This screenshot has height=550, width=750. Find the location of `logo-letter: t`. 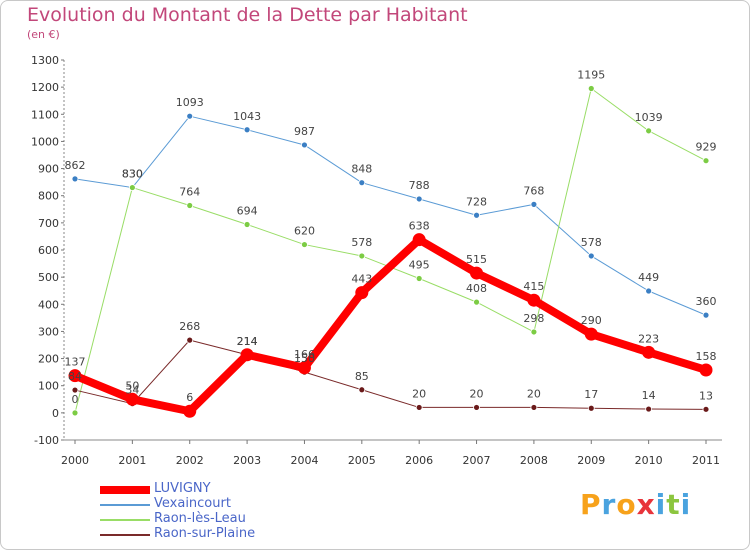

logo-letter: t is located at coordinates (673, 504).